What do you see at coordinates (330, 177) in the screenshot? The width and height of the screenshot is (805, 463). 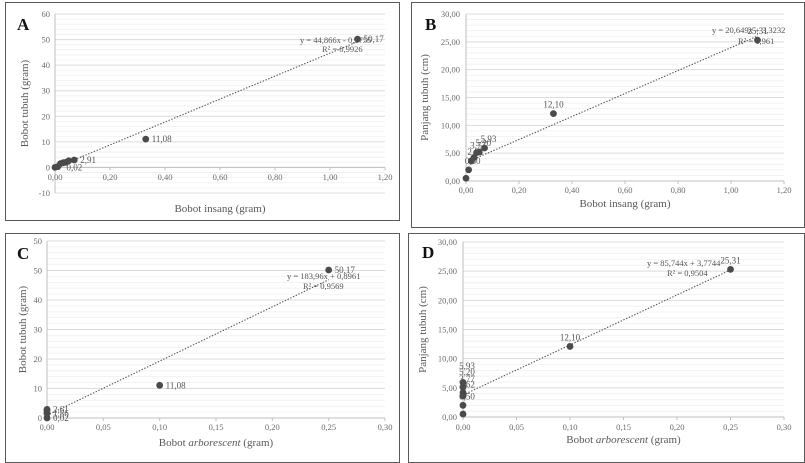 I see `x-tick-label: 1,00` at bounding box center [330, 177].